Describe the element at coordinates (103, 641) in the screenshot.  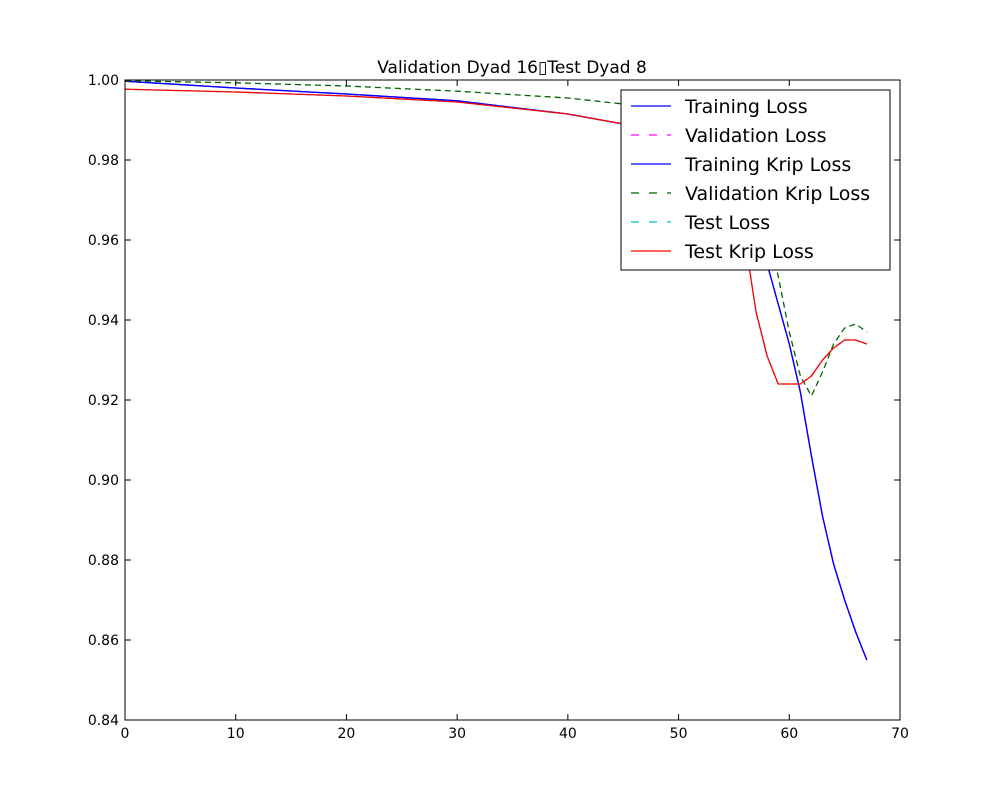
I see `y-tick-label: 0.86` at that location.